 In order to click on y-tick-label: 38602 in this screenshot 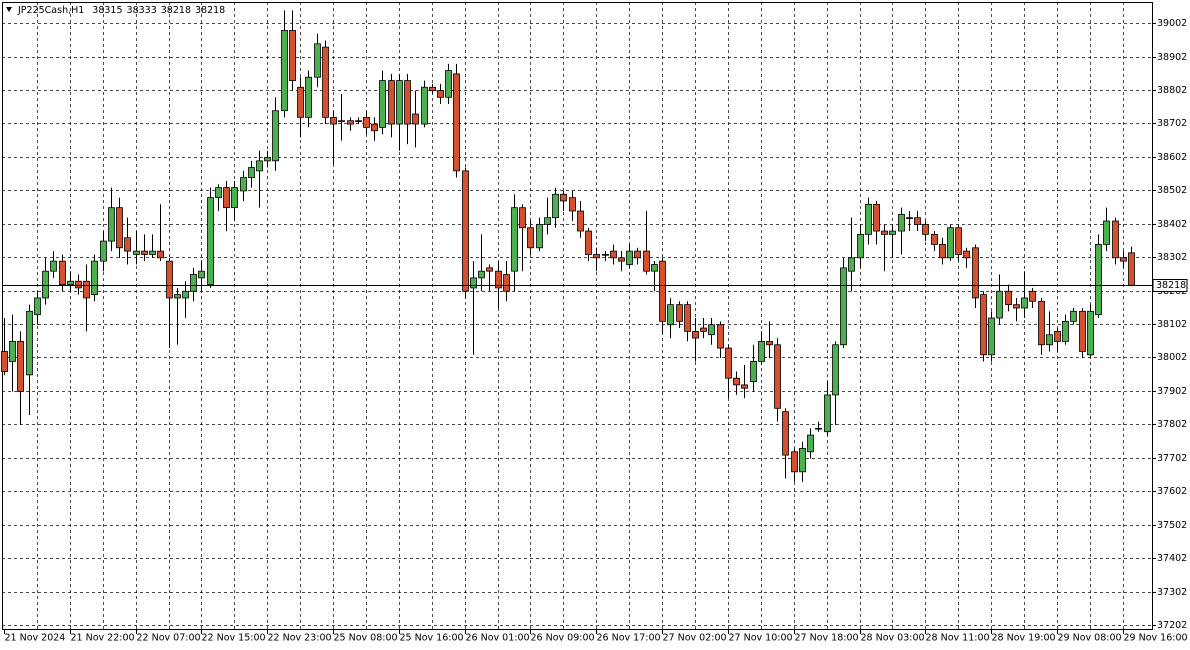, I will do `click(1172, 157)`.